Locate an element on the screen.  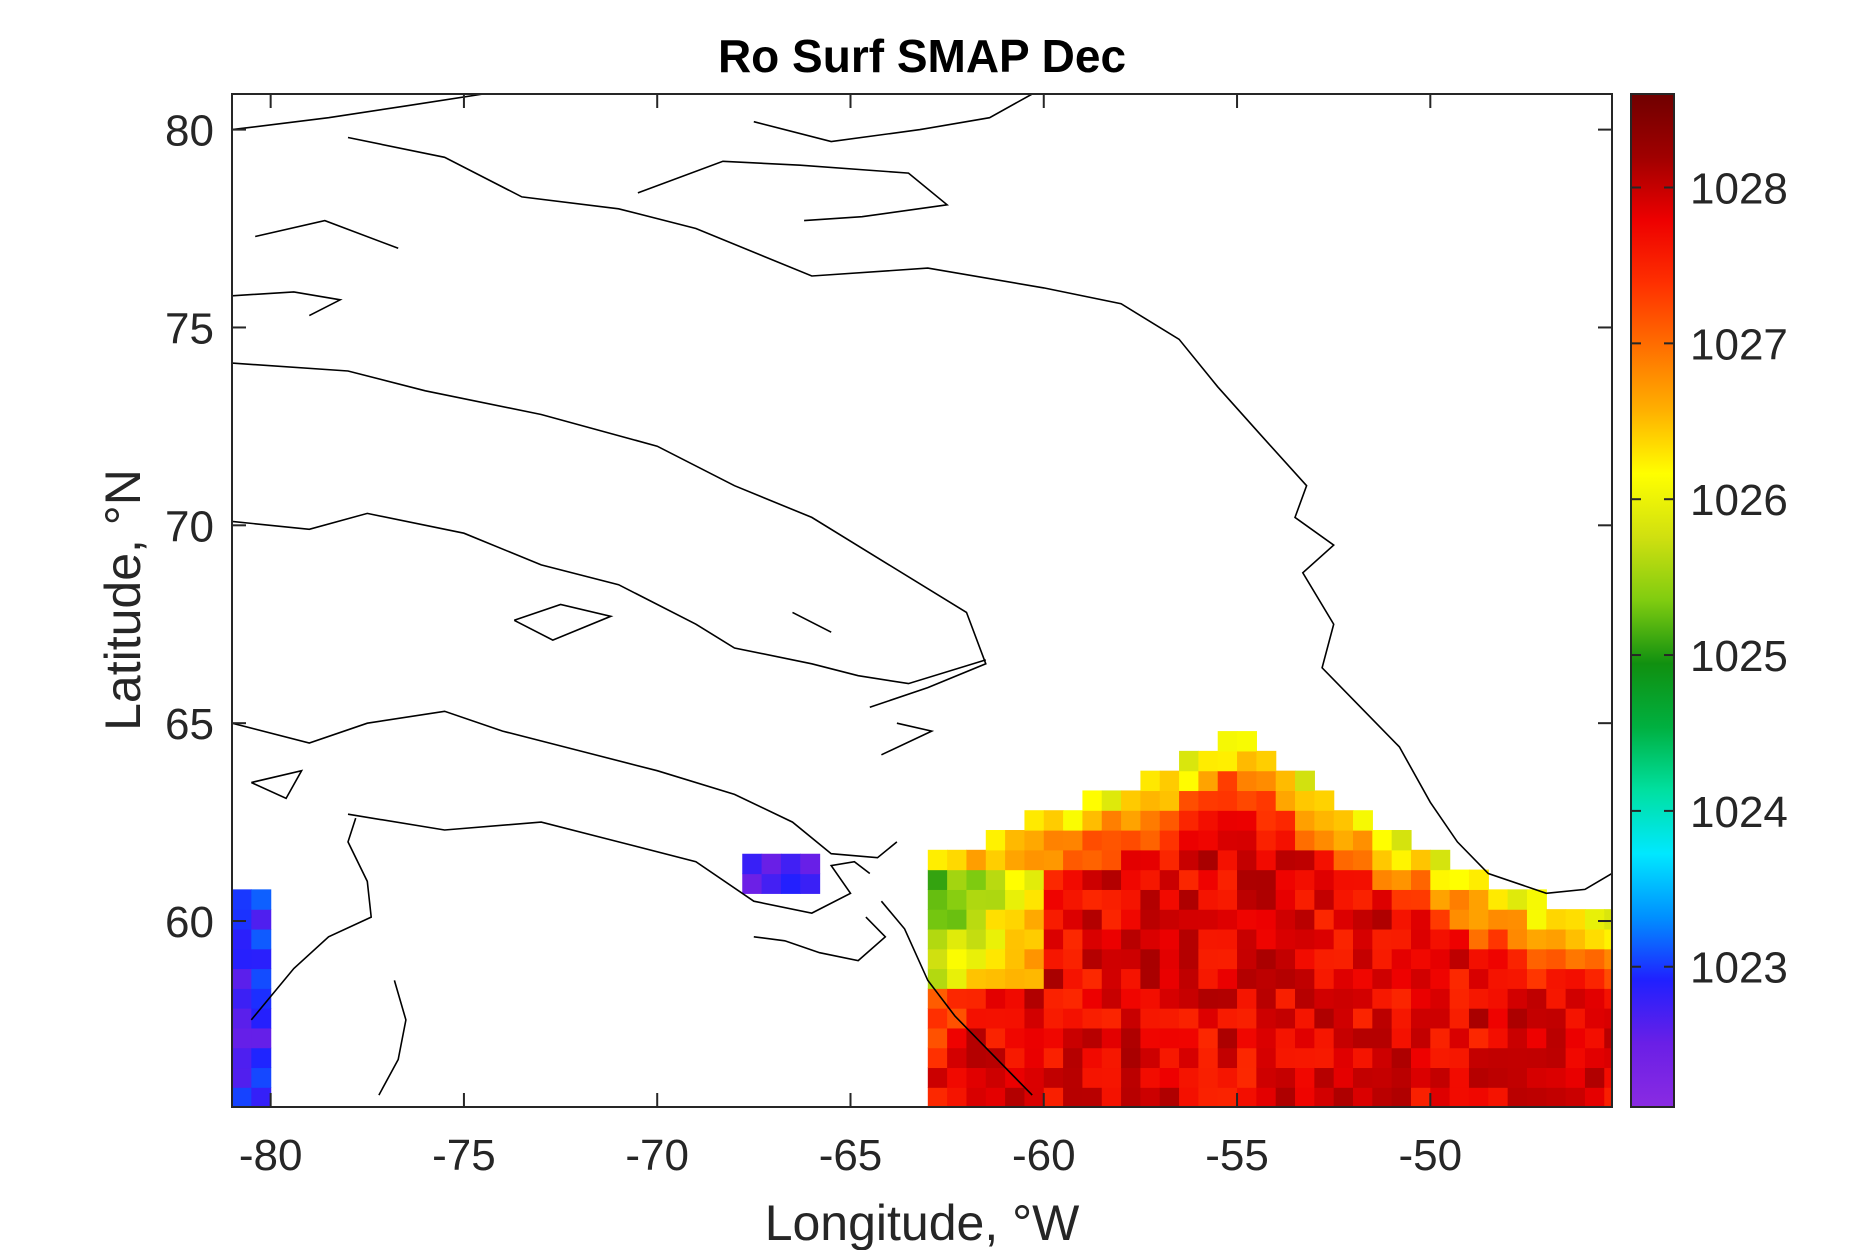
y-tick-label: 70 is located at coordinates (189, 526).